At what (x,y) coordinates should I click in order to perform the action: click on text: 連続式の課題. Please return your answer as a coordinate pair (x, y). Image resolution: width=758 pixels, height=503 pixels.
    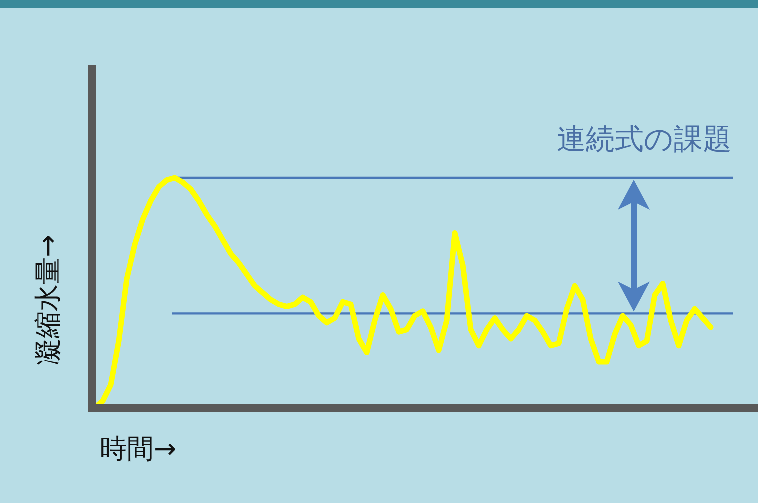
    Looking at the image, I should click on (644, 139).